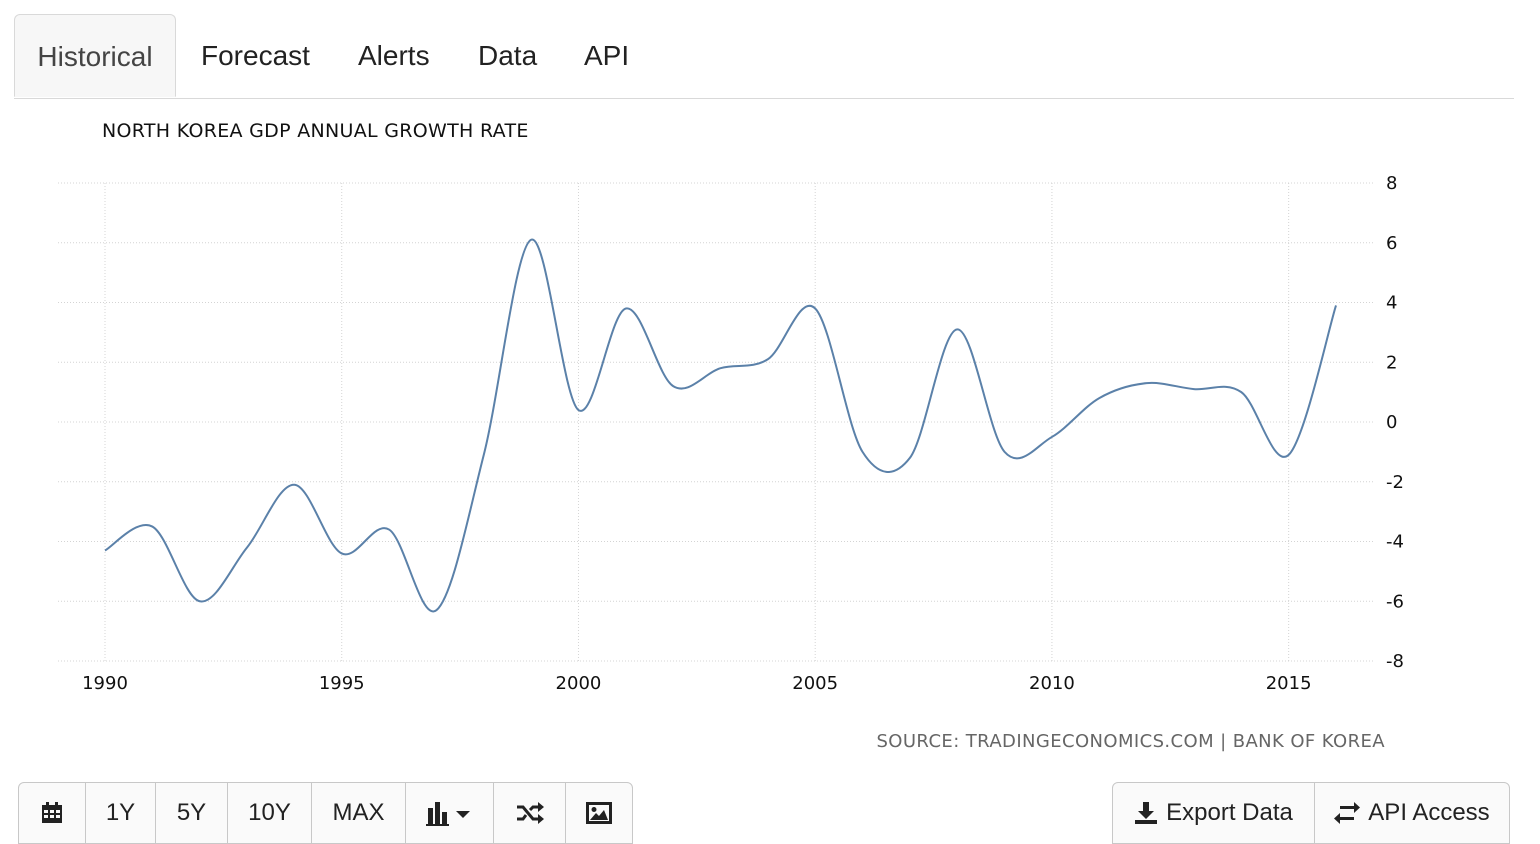 The image size is (1540, 844). I want to click on api-access-button: API Access, so click(1412, 813).